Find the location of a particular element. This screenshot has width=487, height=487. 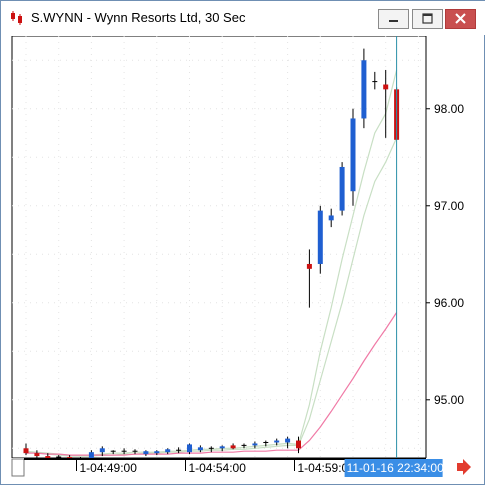

x-tick-label: 1-04:59:00 is located at coordinates (327, 468).